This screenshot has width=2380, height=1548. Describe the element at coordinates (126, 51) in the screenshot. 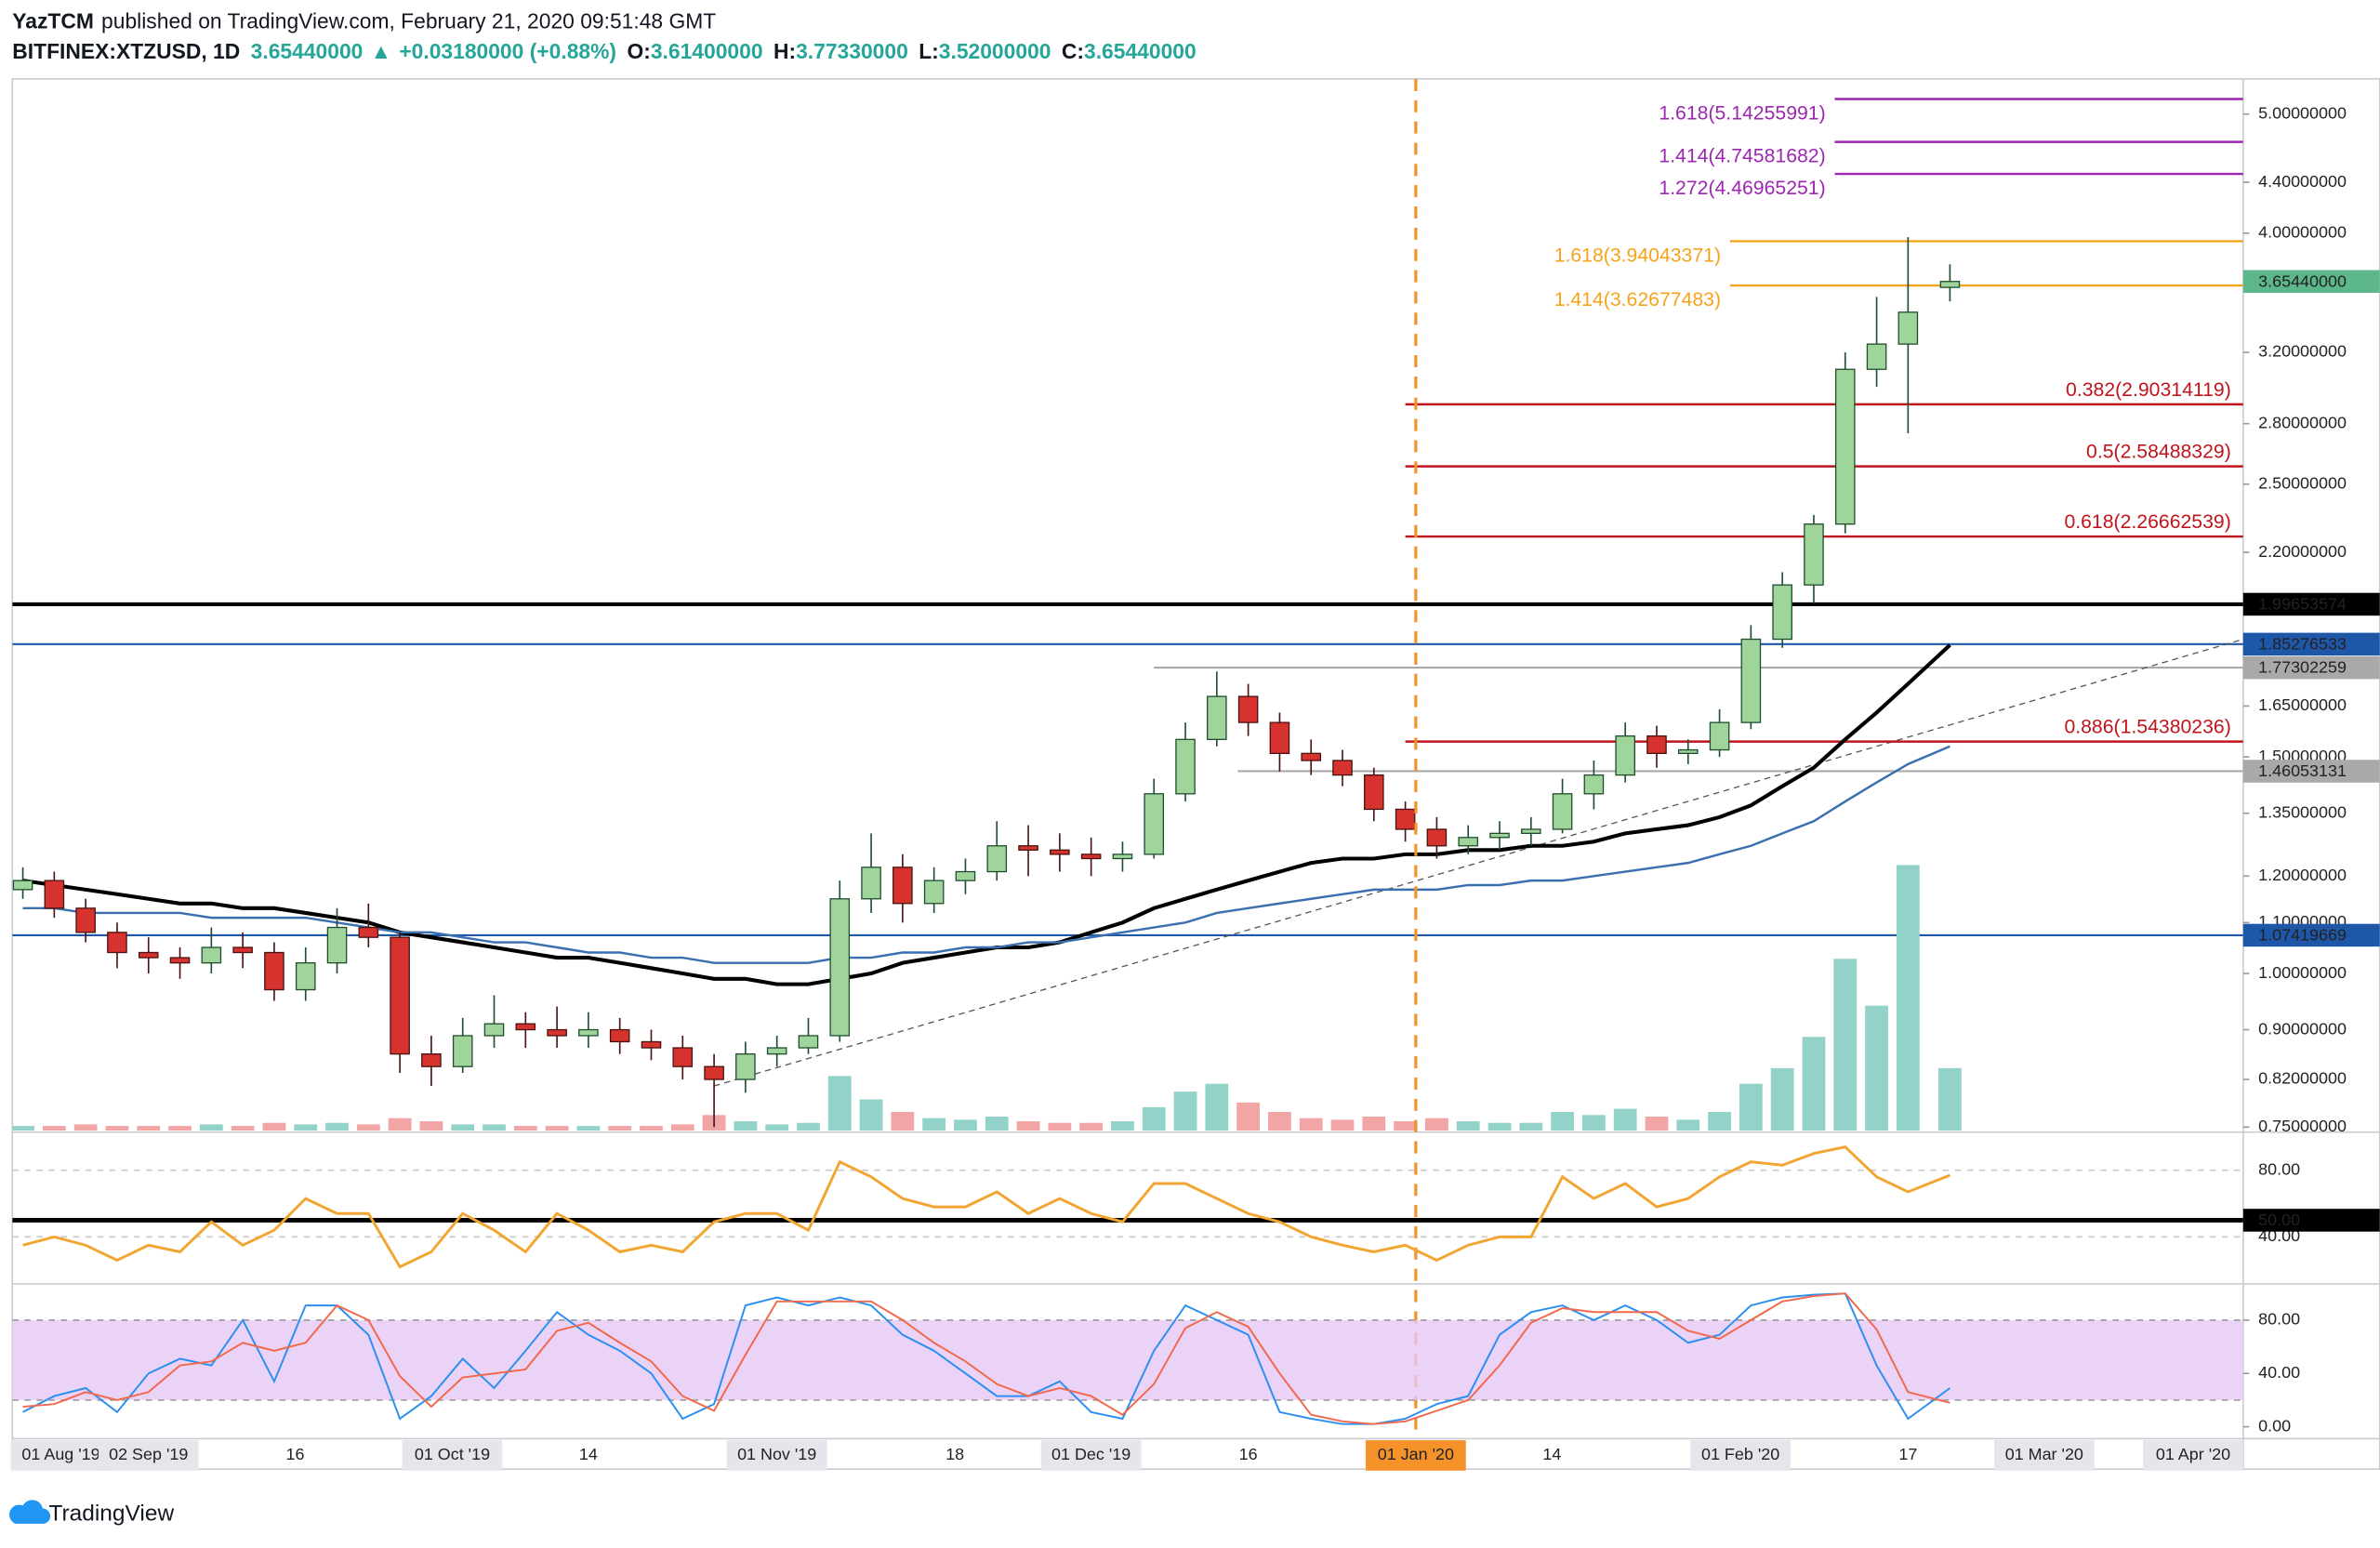

I see `symbol: BITFINEX:XTZUSD, 1D` at that location.